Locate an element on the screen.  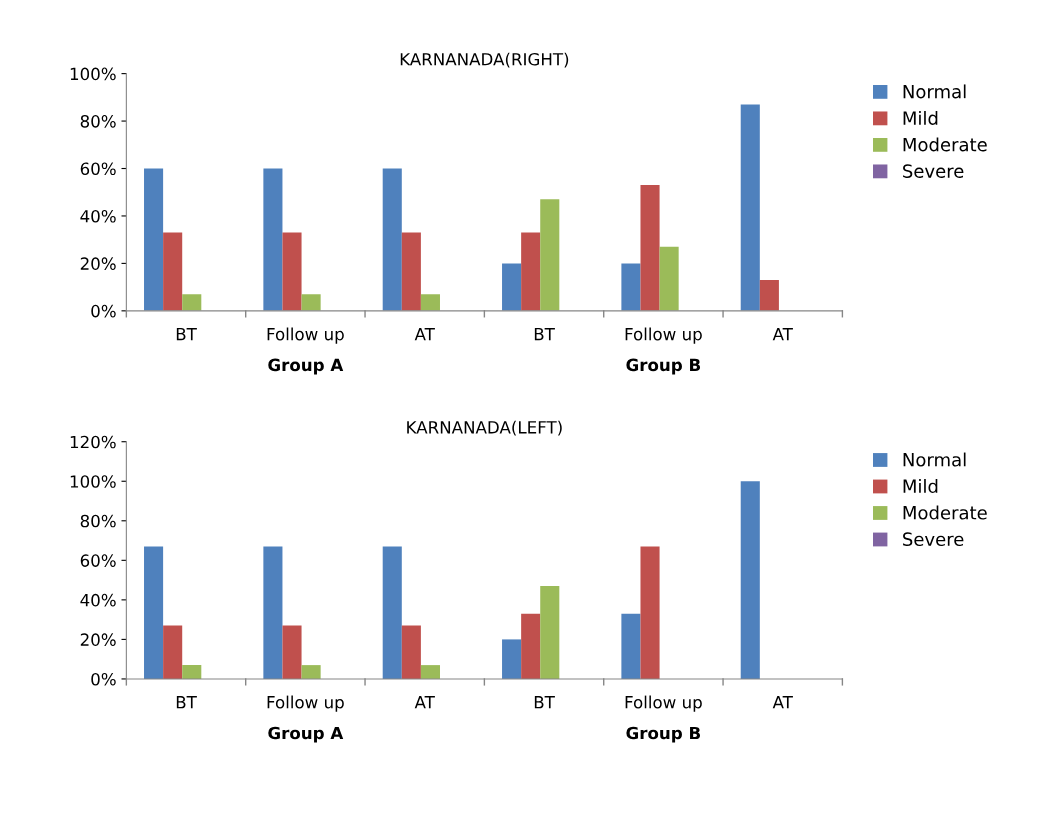
y-tick-label: 120% is located at coordinates (93, 442).